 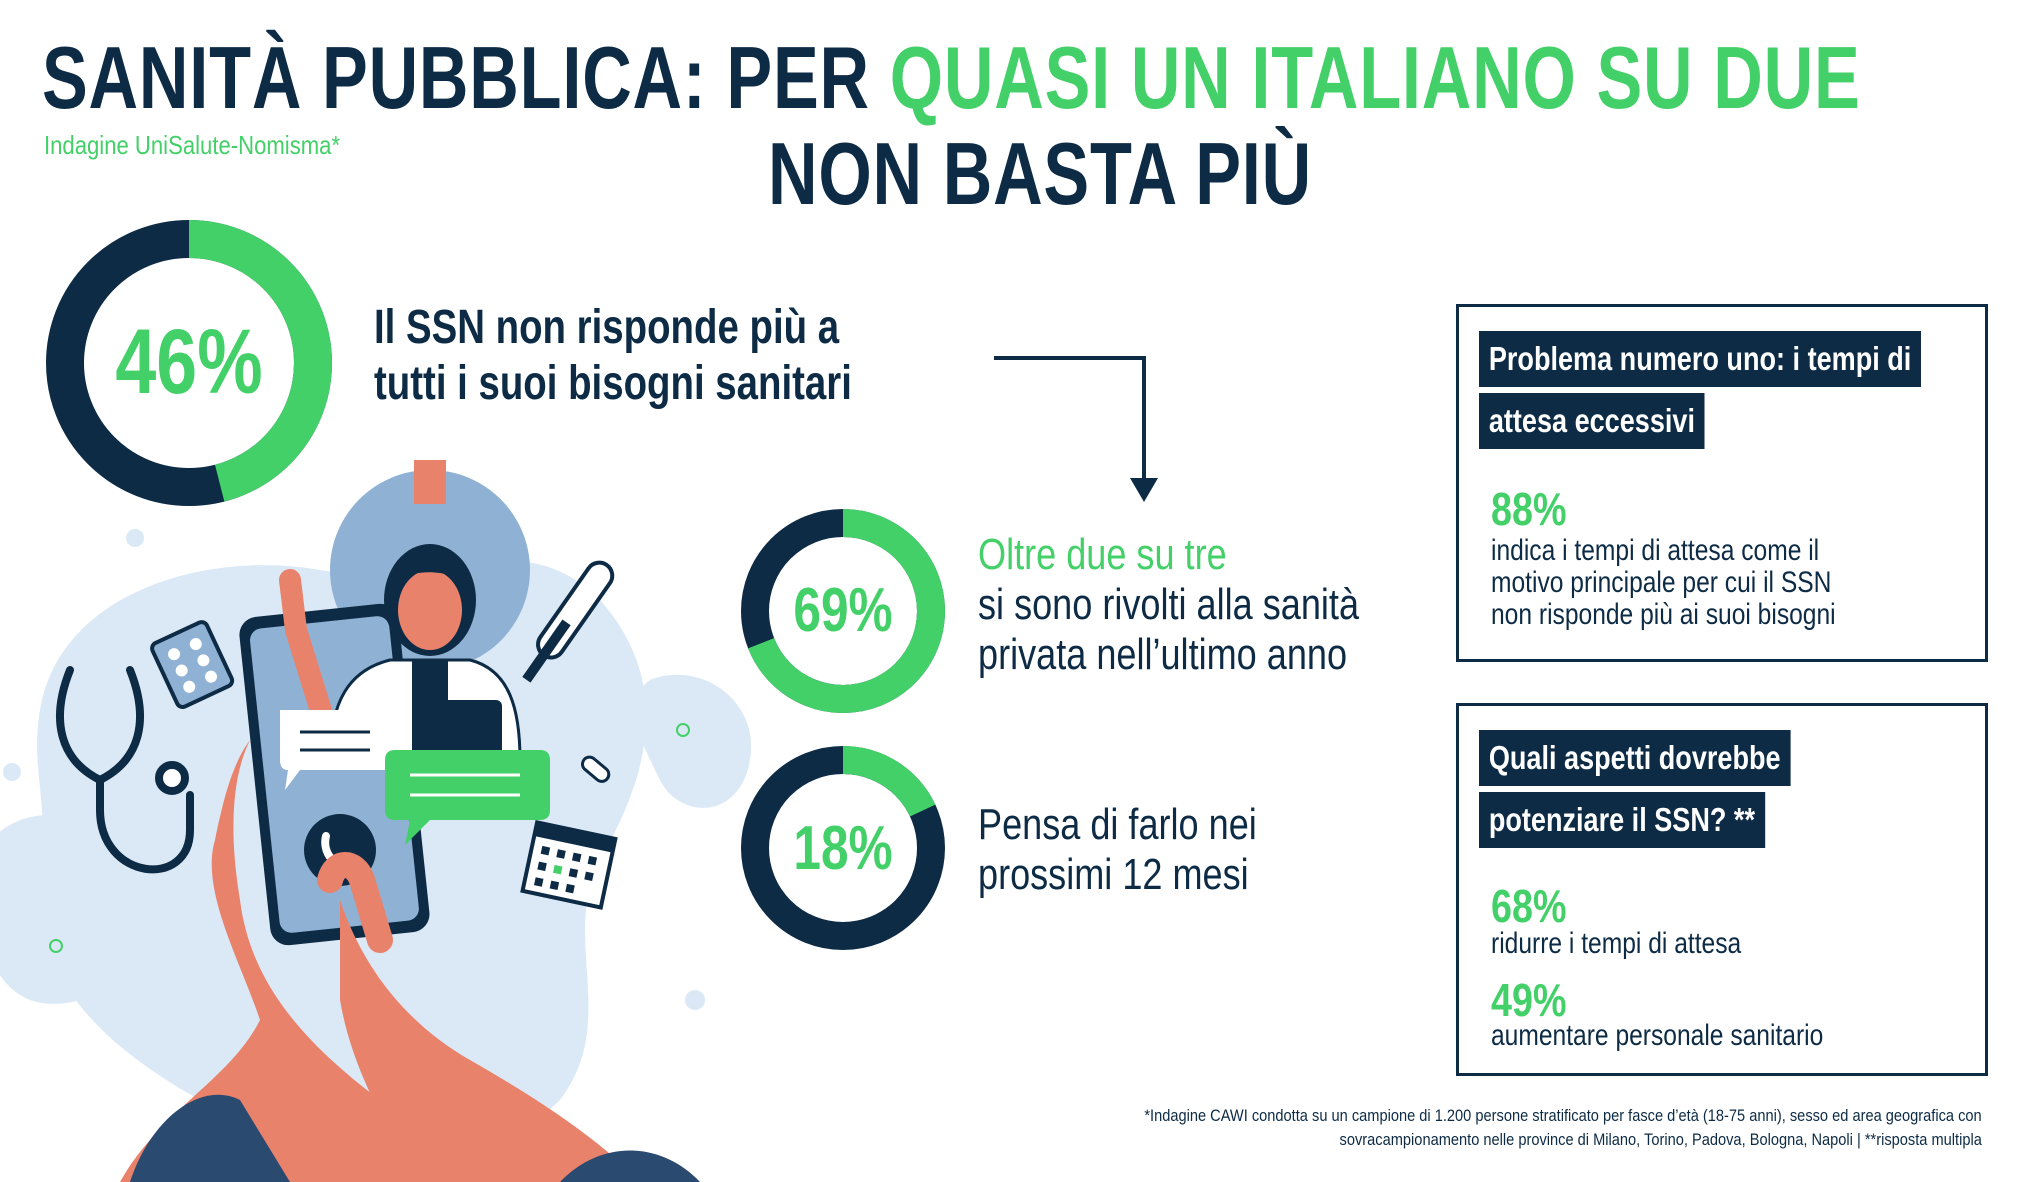 I want to click on stat-69-line2: si sono rivolti alla sanità, so click(x=1169, y=604).